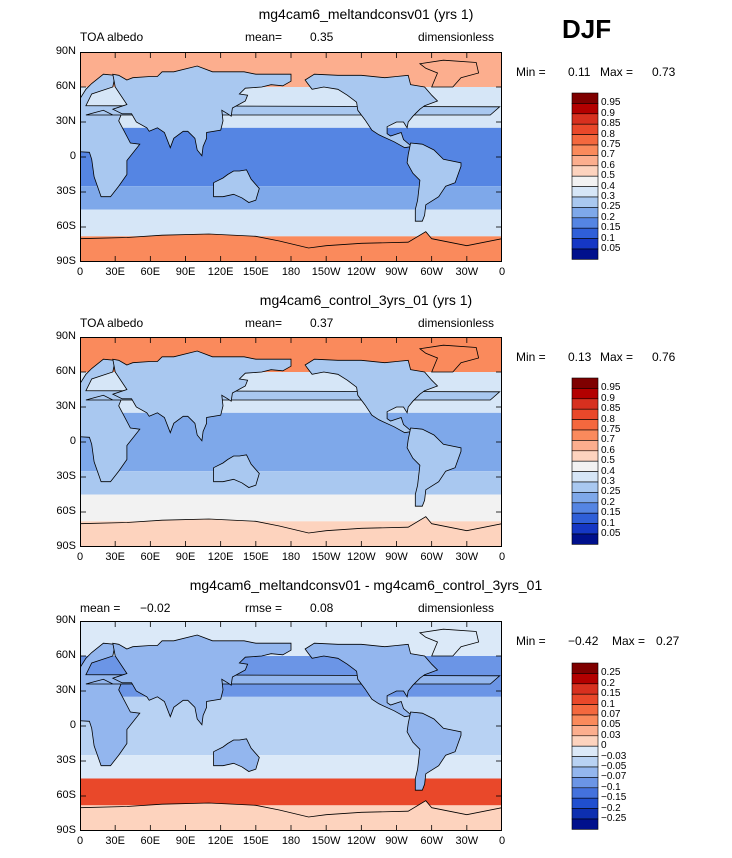  I want to click on lon-tick-label: 180, so click(291, 841).